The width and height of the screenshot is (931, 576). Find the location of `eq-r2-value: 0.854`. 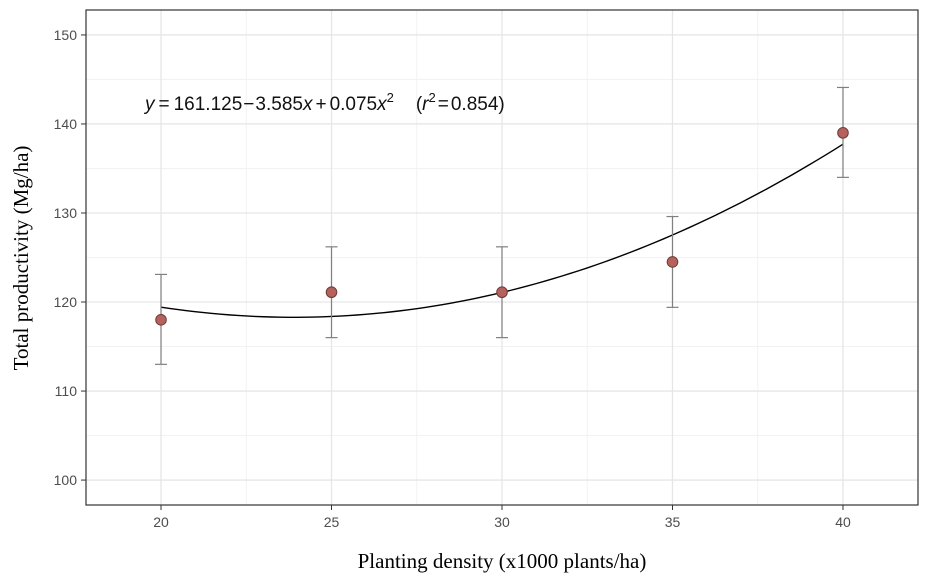

eq-r2-value: 0.854 is located at coordinates (475, 104).